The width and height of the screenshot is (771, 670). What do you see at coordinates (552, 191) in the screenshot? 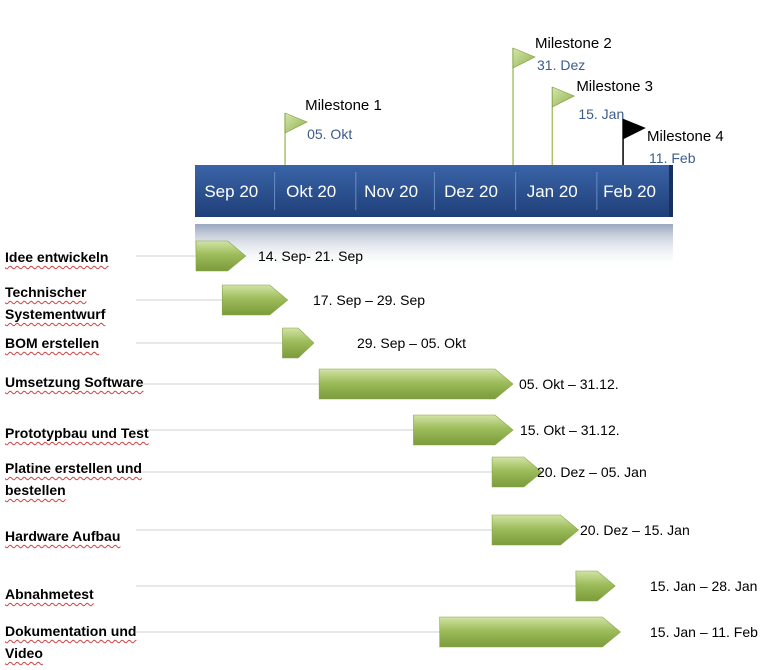
I see `month-label: Jan 20` at bounding box center [552, 191].